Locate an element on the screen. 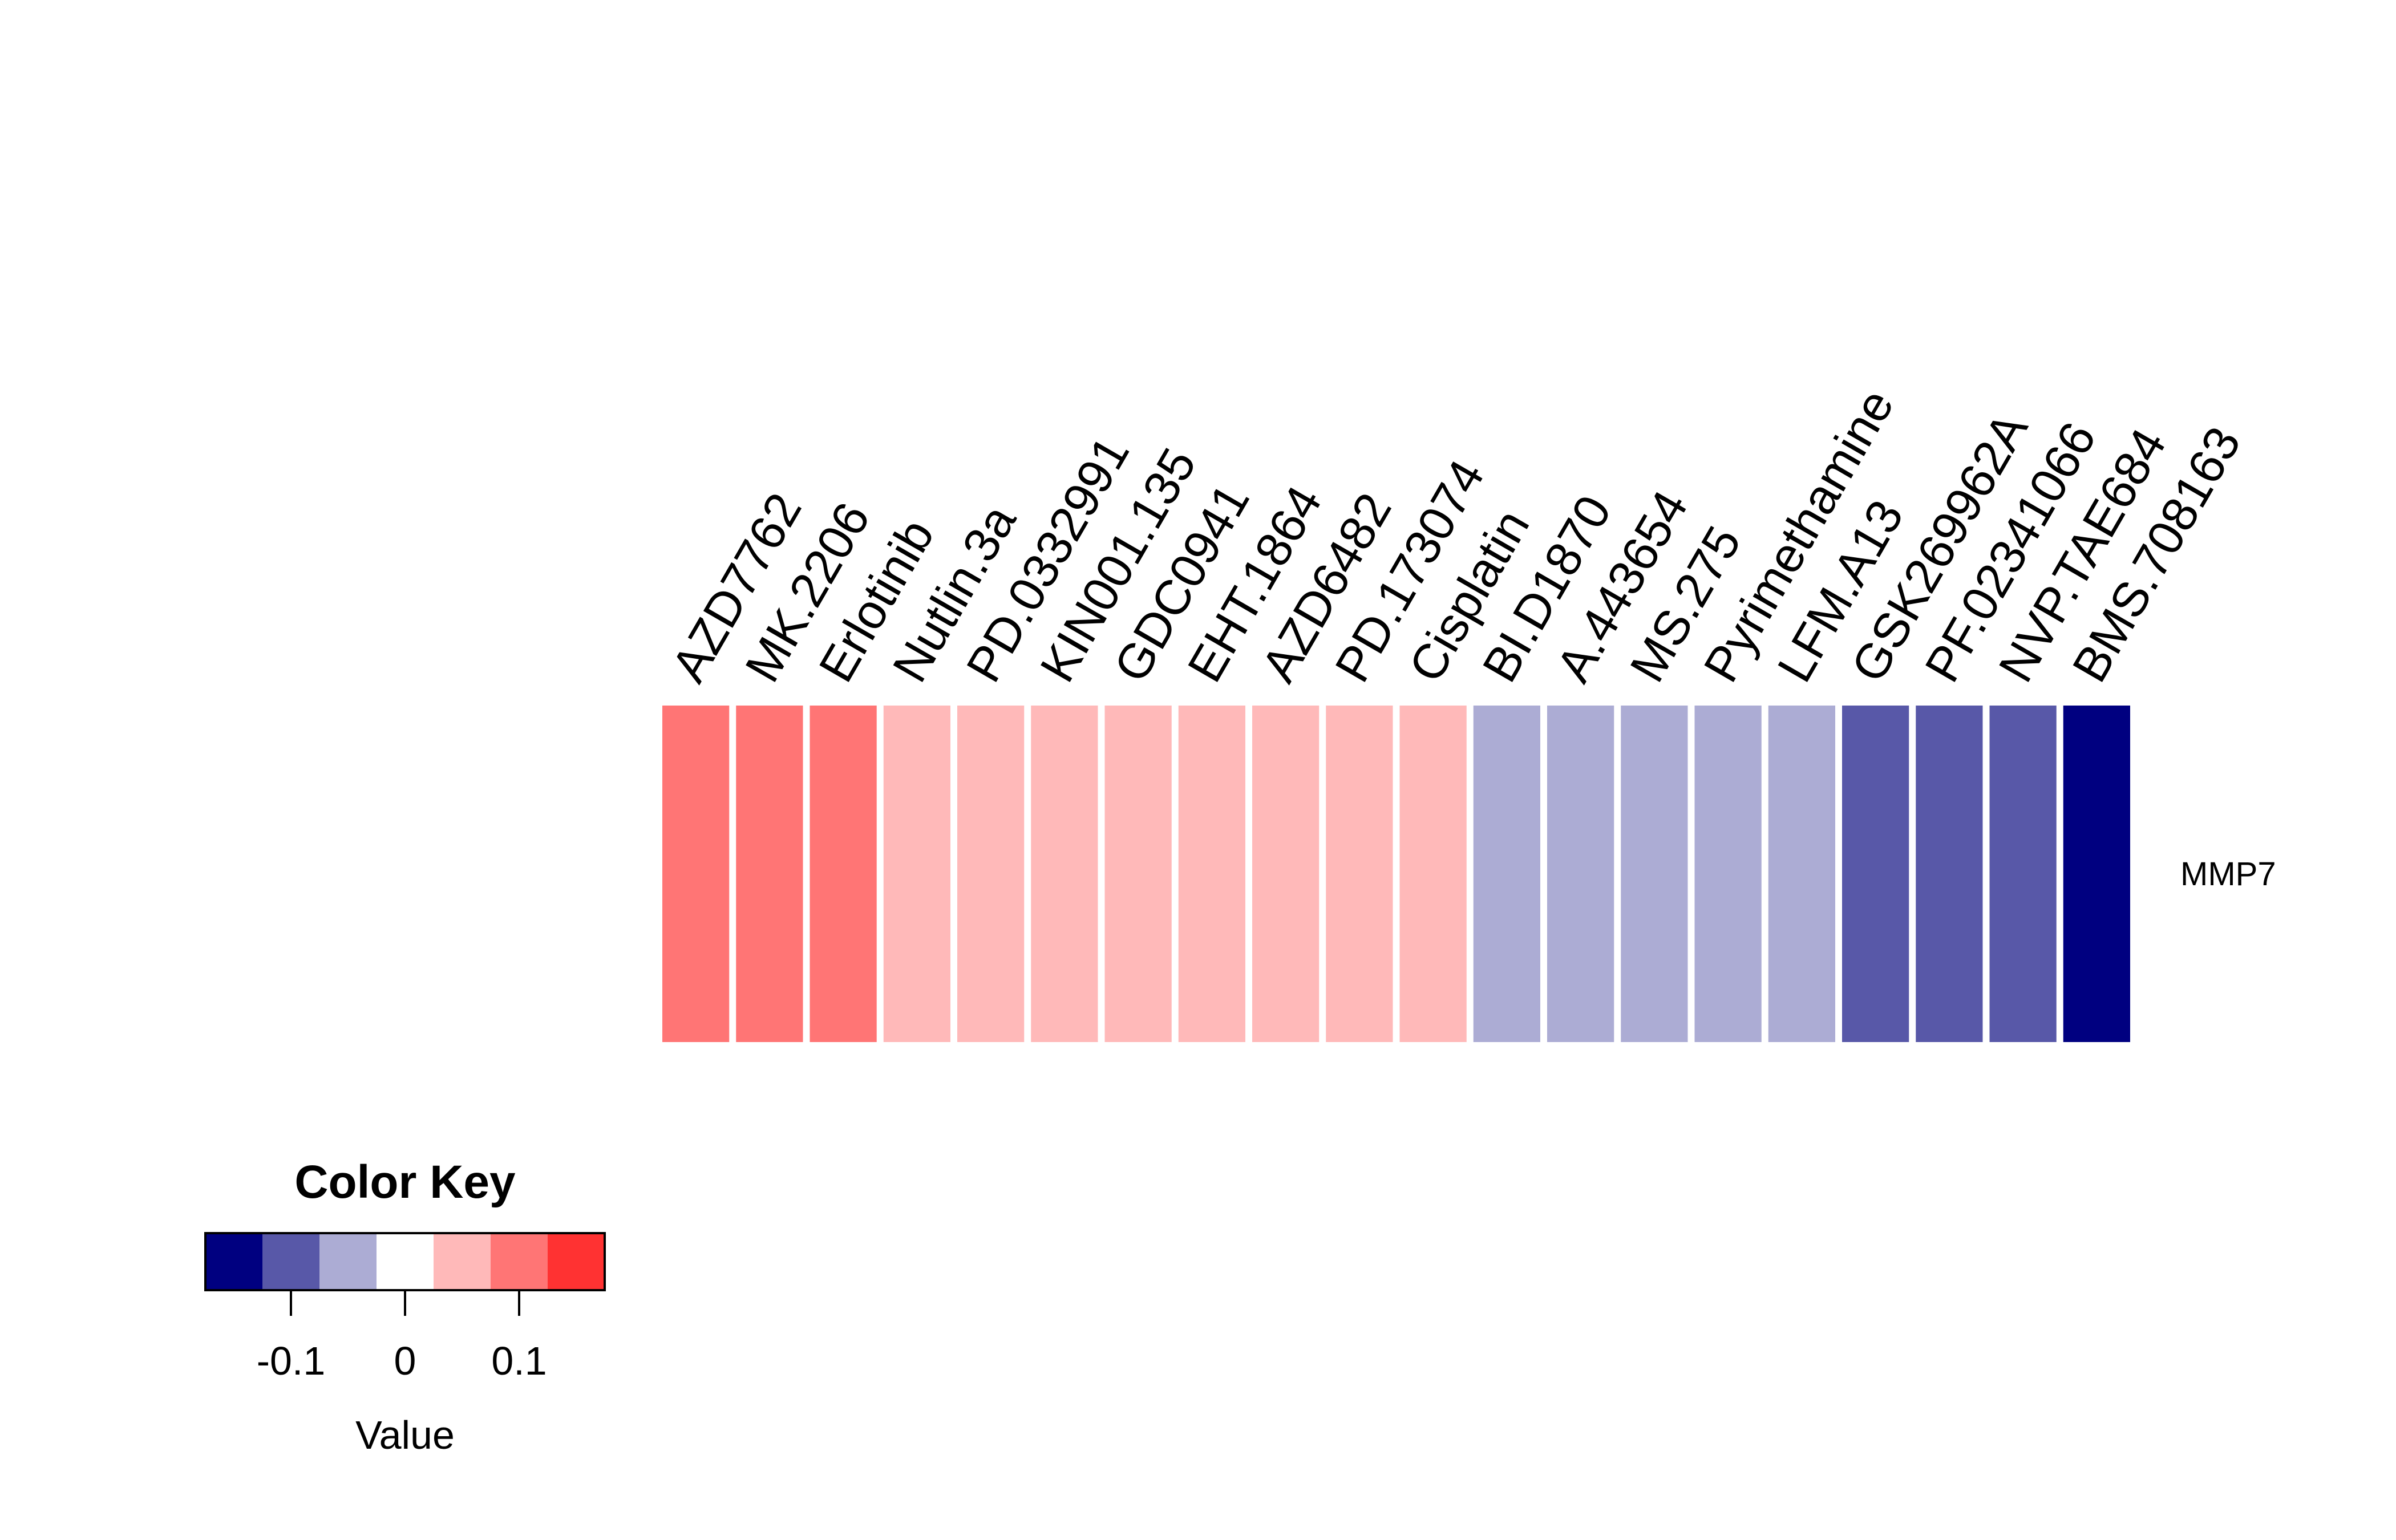 This screenshot has width=2396, height=1540. row-label: MMP7 is located at coordinates (2228, 875).